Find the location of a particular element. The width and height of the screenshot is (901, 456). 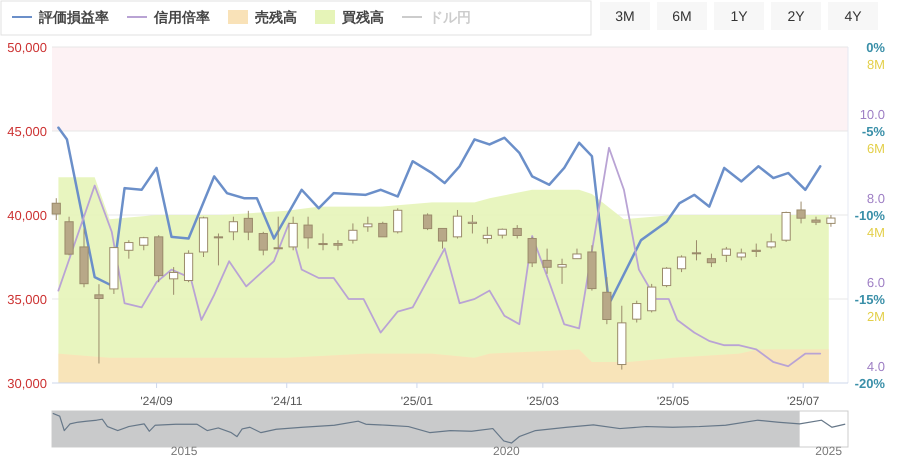

y-tick-label: 2M is located at coordinates (875, 316).